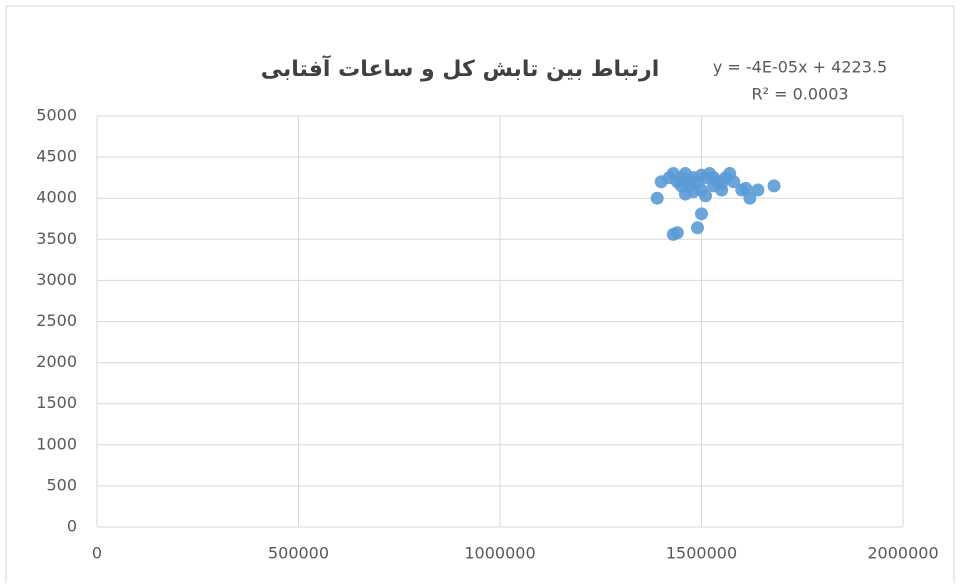 The width and height of the screenshot is (960, 587). Describe the element at coordinates (902, 553) in the screenshot. I see `x-tick-label: 2000000` at that location.